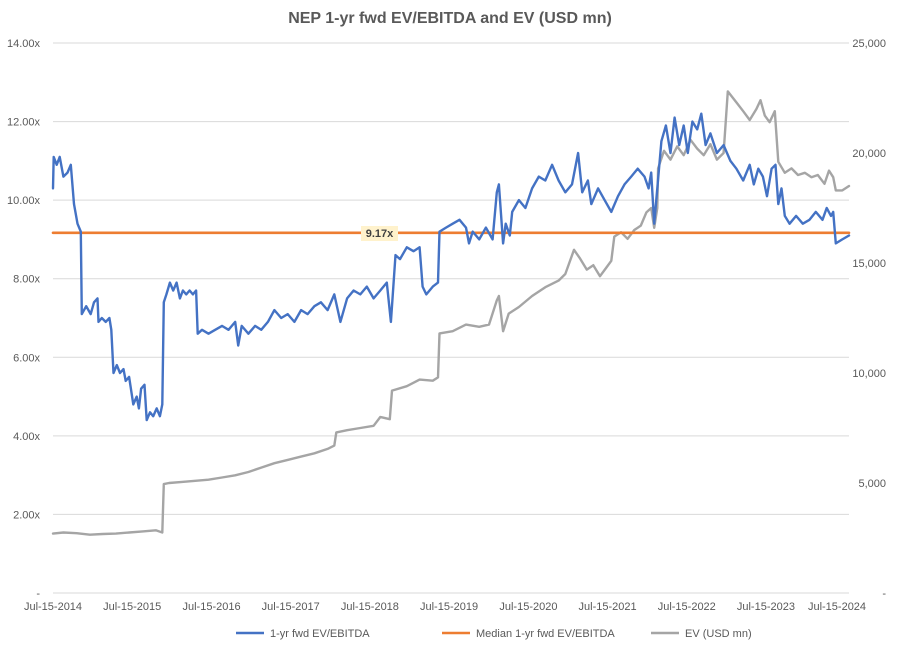  I want to click on y-left-tick-label: 8.00x, so click(26, 280).